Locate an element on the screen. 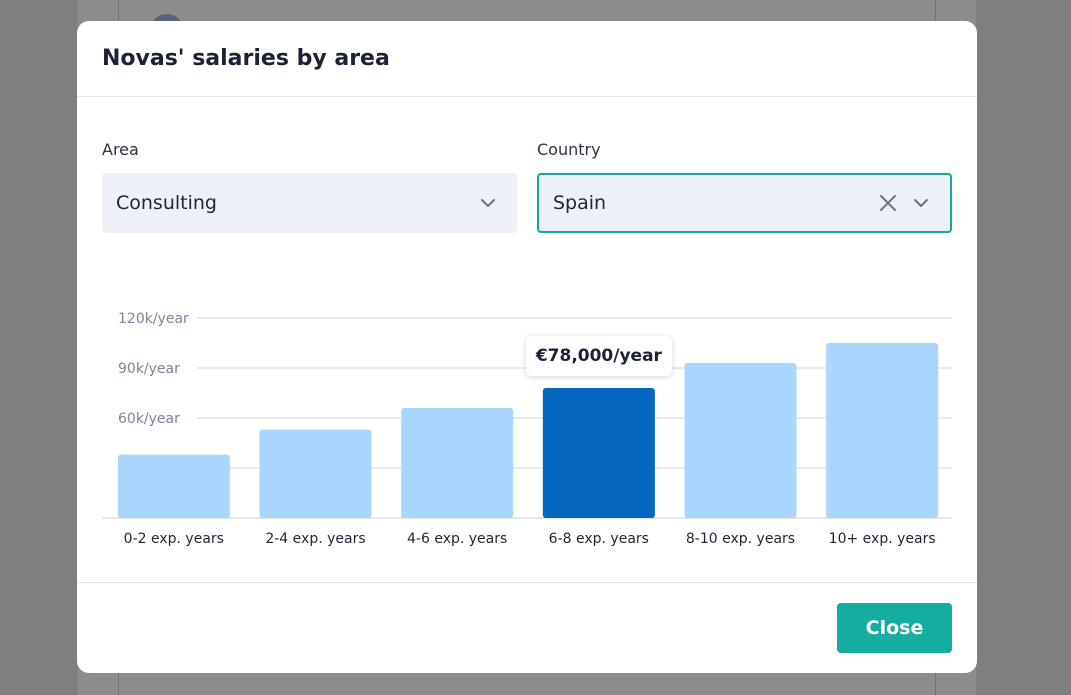 The image size is (1071, 695). y-tick-label: 120k/year is located at coordinates (153, 319).